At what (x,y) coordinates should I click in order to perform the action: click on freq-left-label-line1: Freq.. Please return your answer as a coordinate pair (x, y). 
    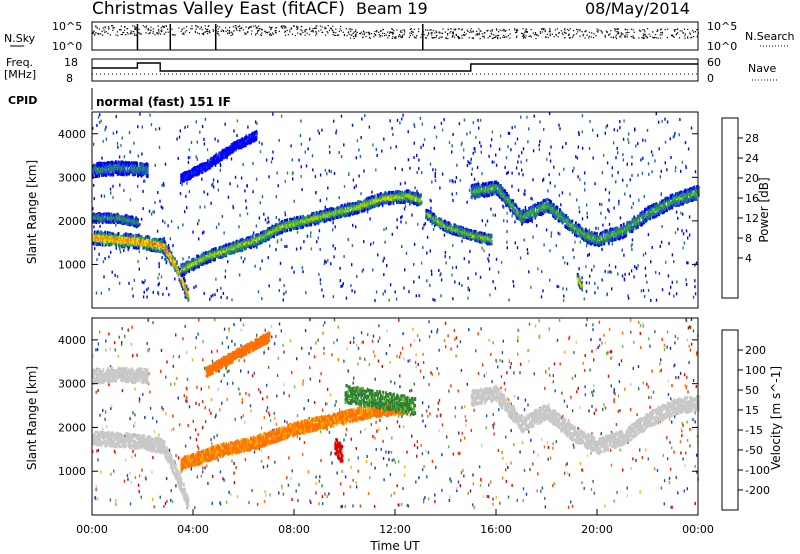
    Looking at the image, I should click on (19, 62).